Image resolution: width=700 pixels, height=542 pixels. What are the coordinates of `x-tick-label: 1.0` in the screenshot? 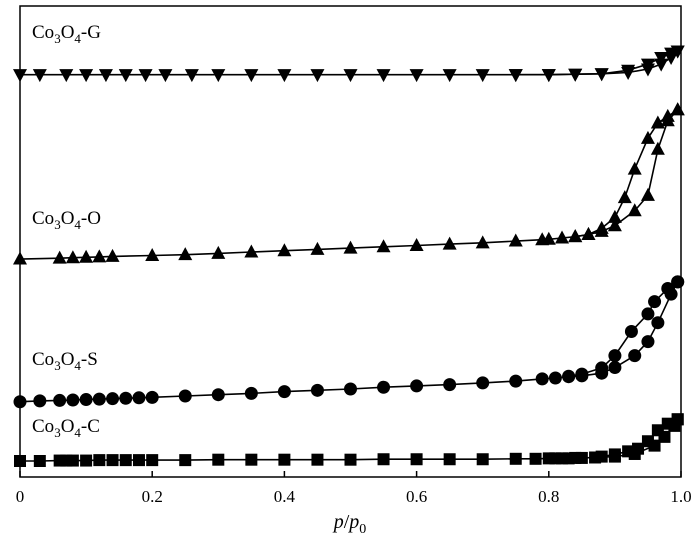 It's located at (680, 496).